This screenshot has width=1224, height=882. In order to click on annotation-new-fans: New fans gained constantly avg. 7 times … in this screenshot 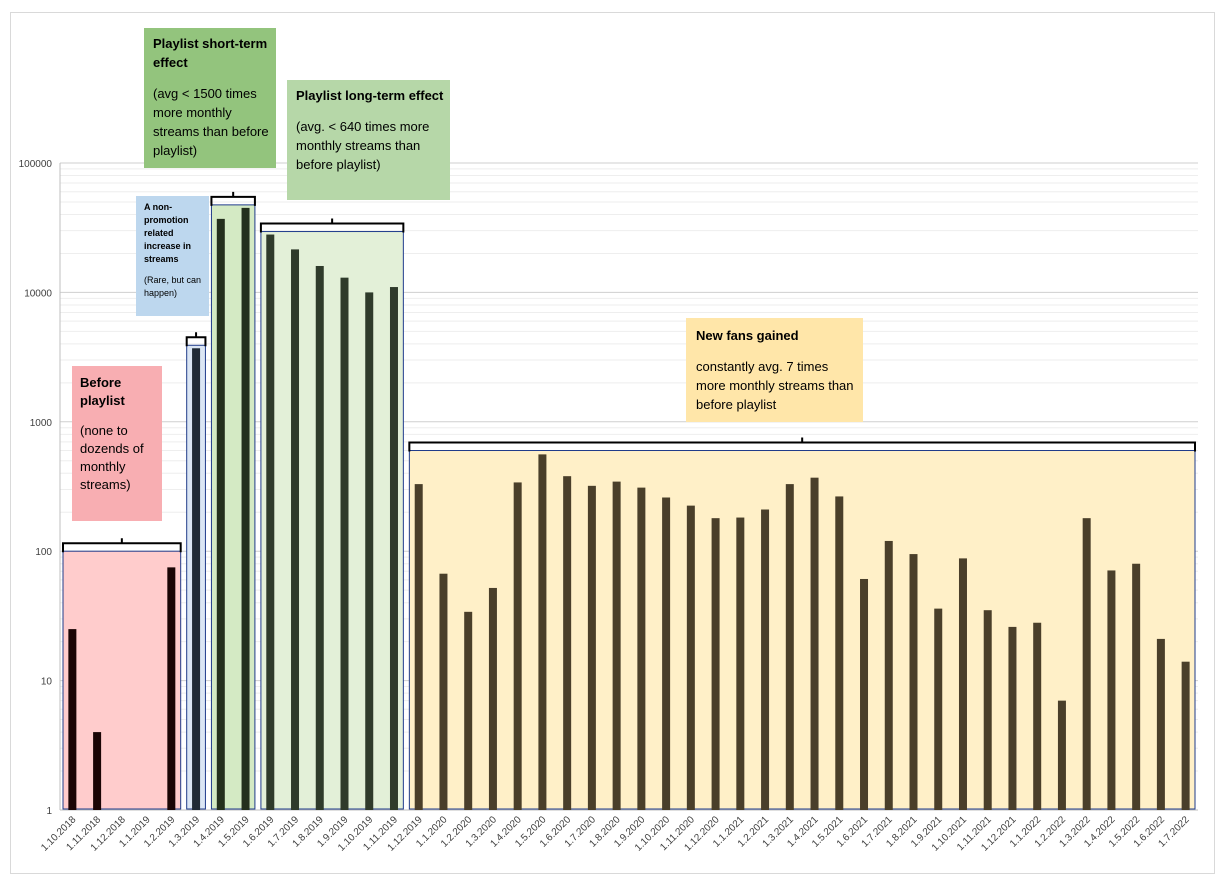, I will do `click(774, 370)`.